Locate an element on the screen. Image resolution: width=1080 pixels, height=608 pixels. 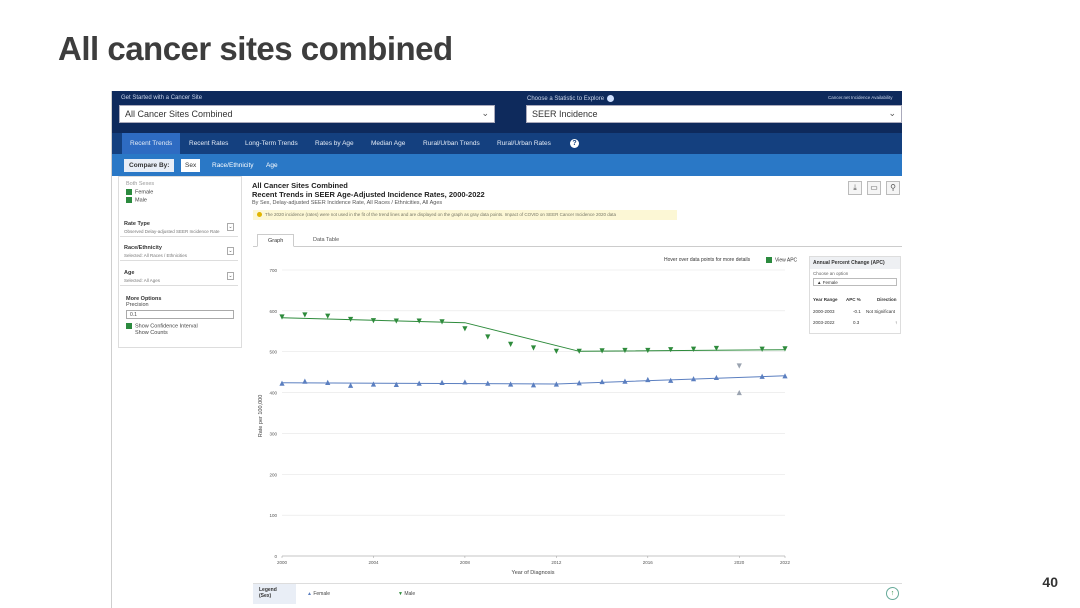
x-tick-label: 2012 is located at coordinates (556, 562).